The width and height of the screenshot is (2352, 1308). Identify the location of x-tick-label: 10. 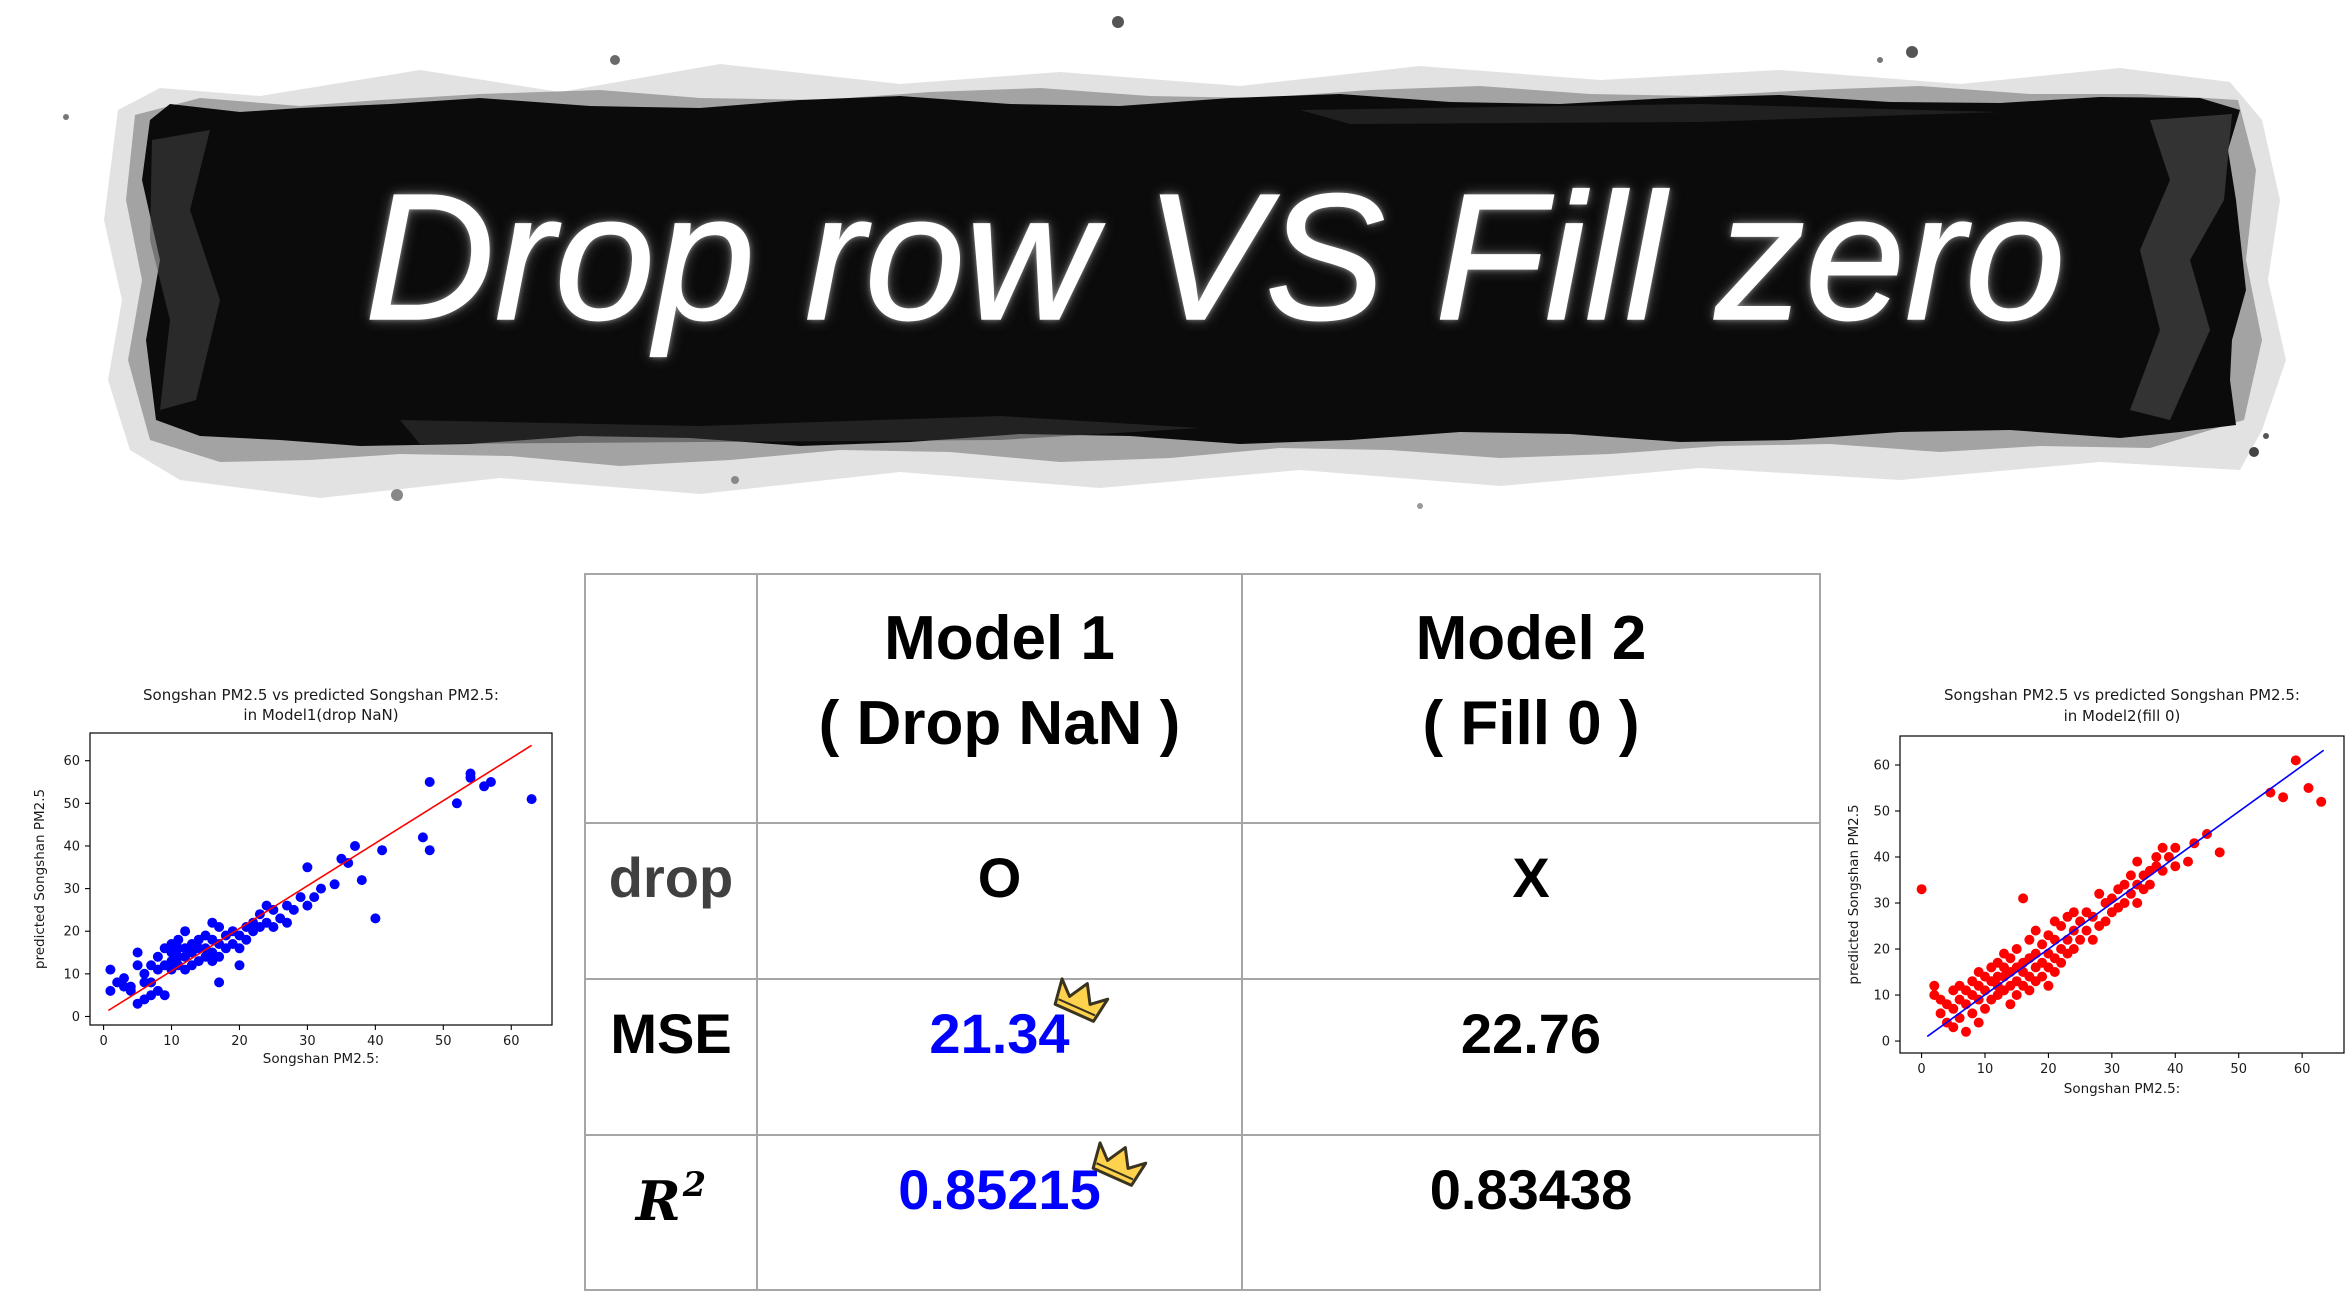
(1985, 1069).